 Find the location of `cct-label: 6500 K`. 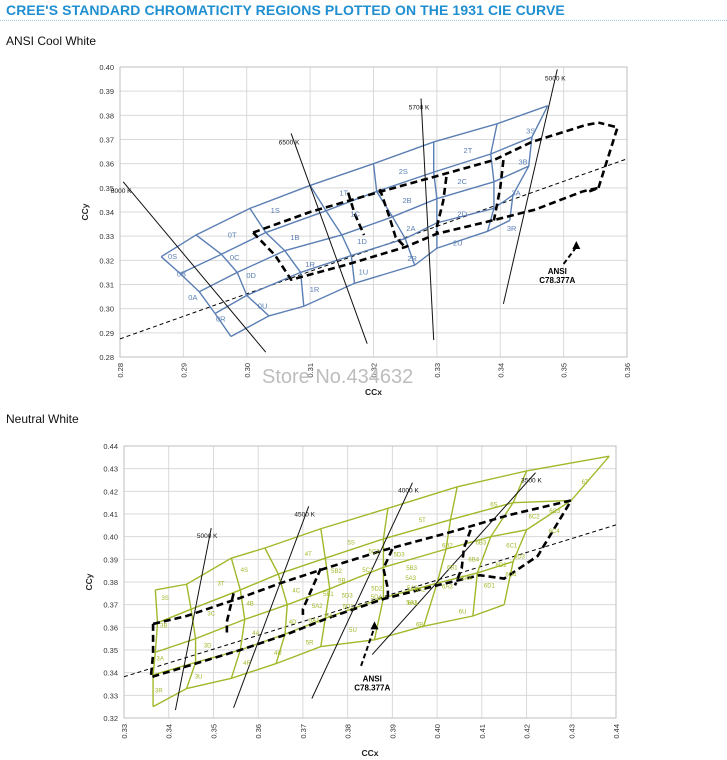

cct-label: 6500 K is located at coordinates (289, 142).